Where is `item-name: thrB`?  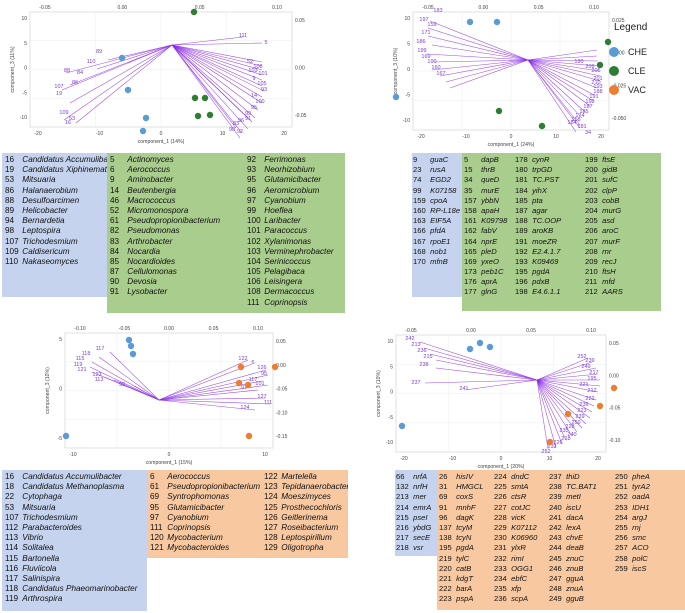 item-name: thrB is located at coordinates (488, 170).